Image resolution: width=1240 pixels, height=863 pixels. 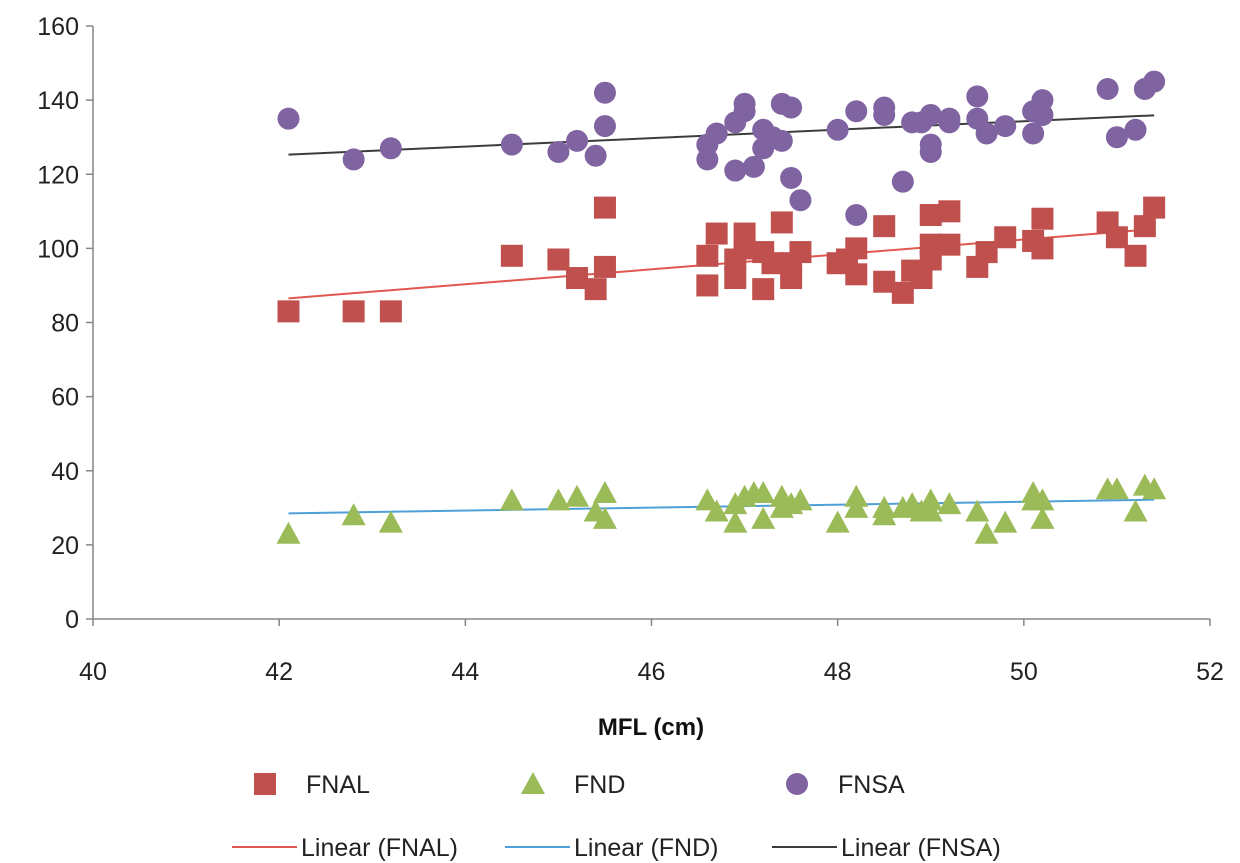 What do you see at coordinates (65, 546) in the screenshot?
I see `y-tick-label: 20` at bounding box center [65, 546].